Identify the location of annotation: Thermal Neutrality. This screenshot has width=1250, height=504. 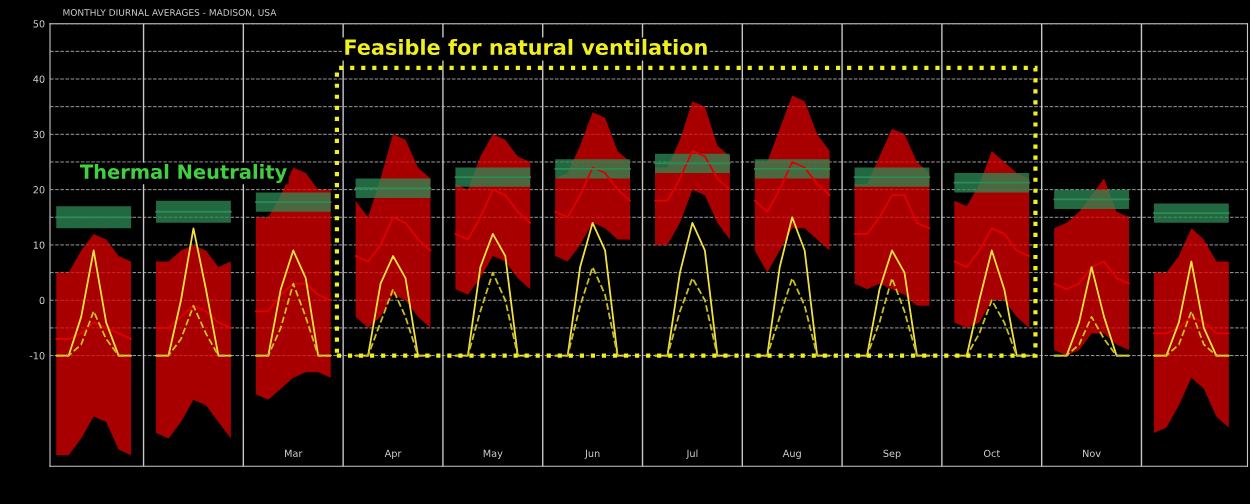
(183, 173).